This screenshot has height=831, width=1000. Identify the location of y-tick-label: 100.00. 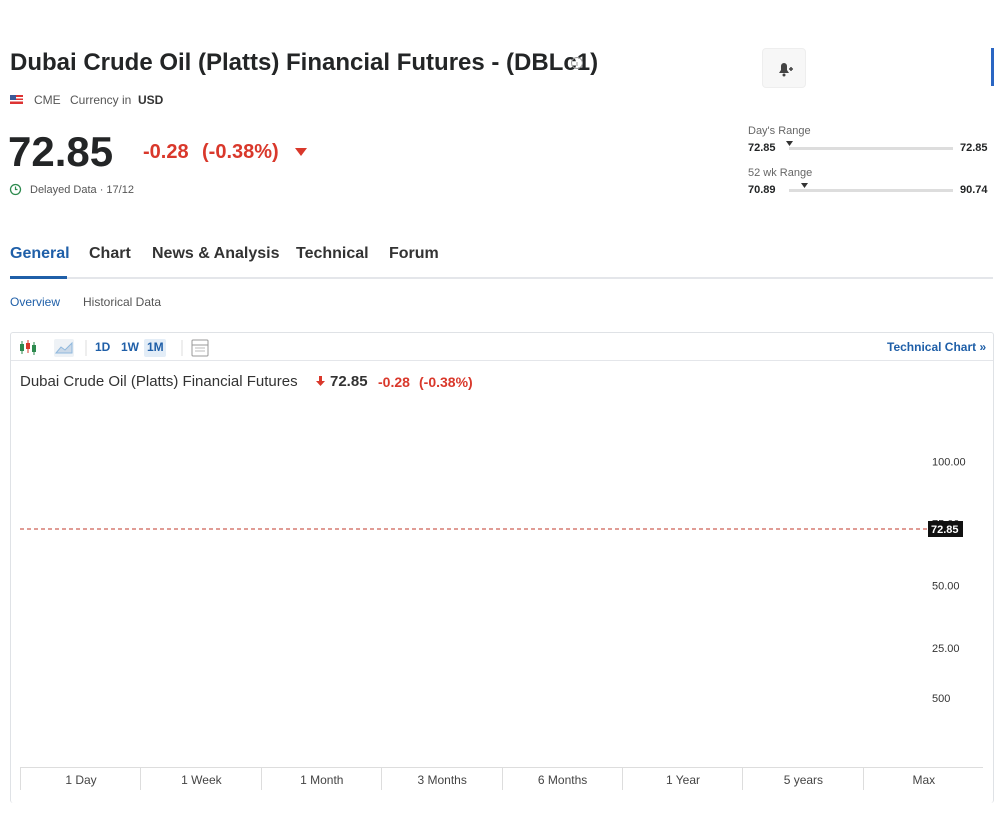
(949, 463).